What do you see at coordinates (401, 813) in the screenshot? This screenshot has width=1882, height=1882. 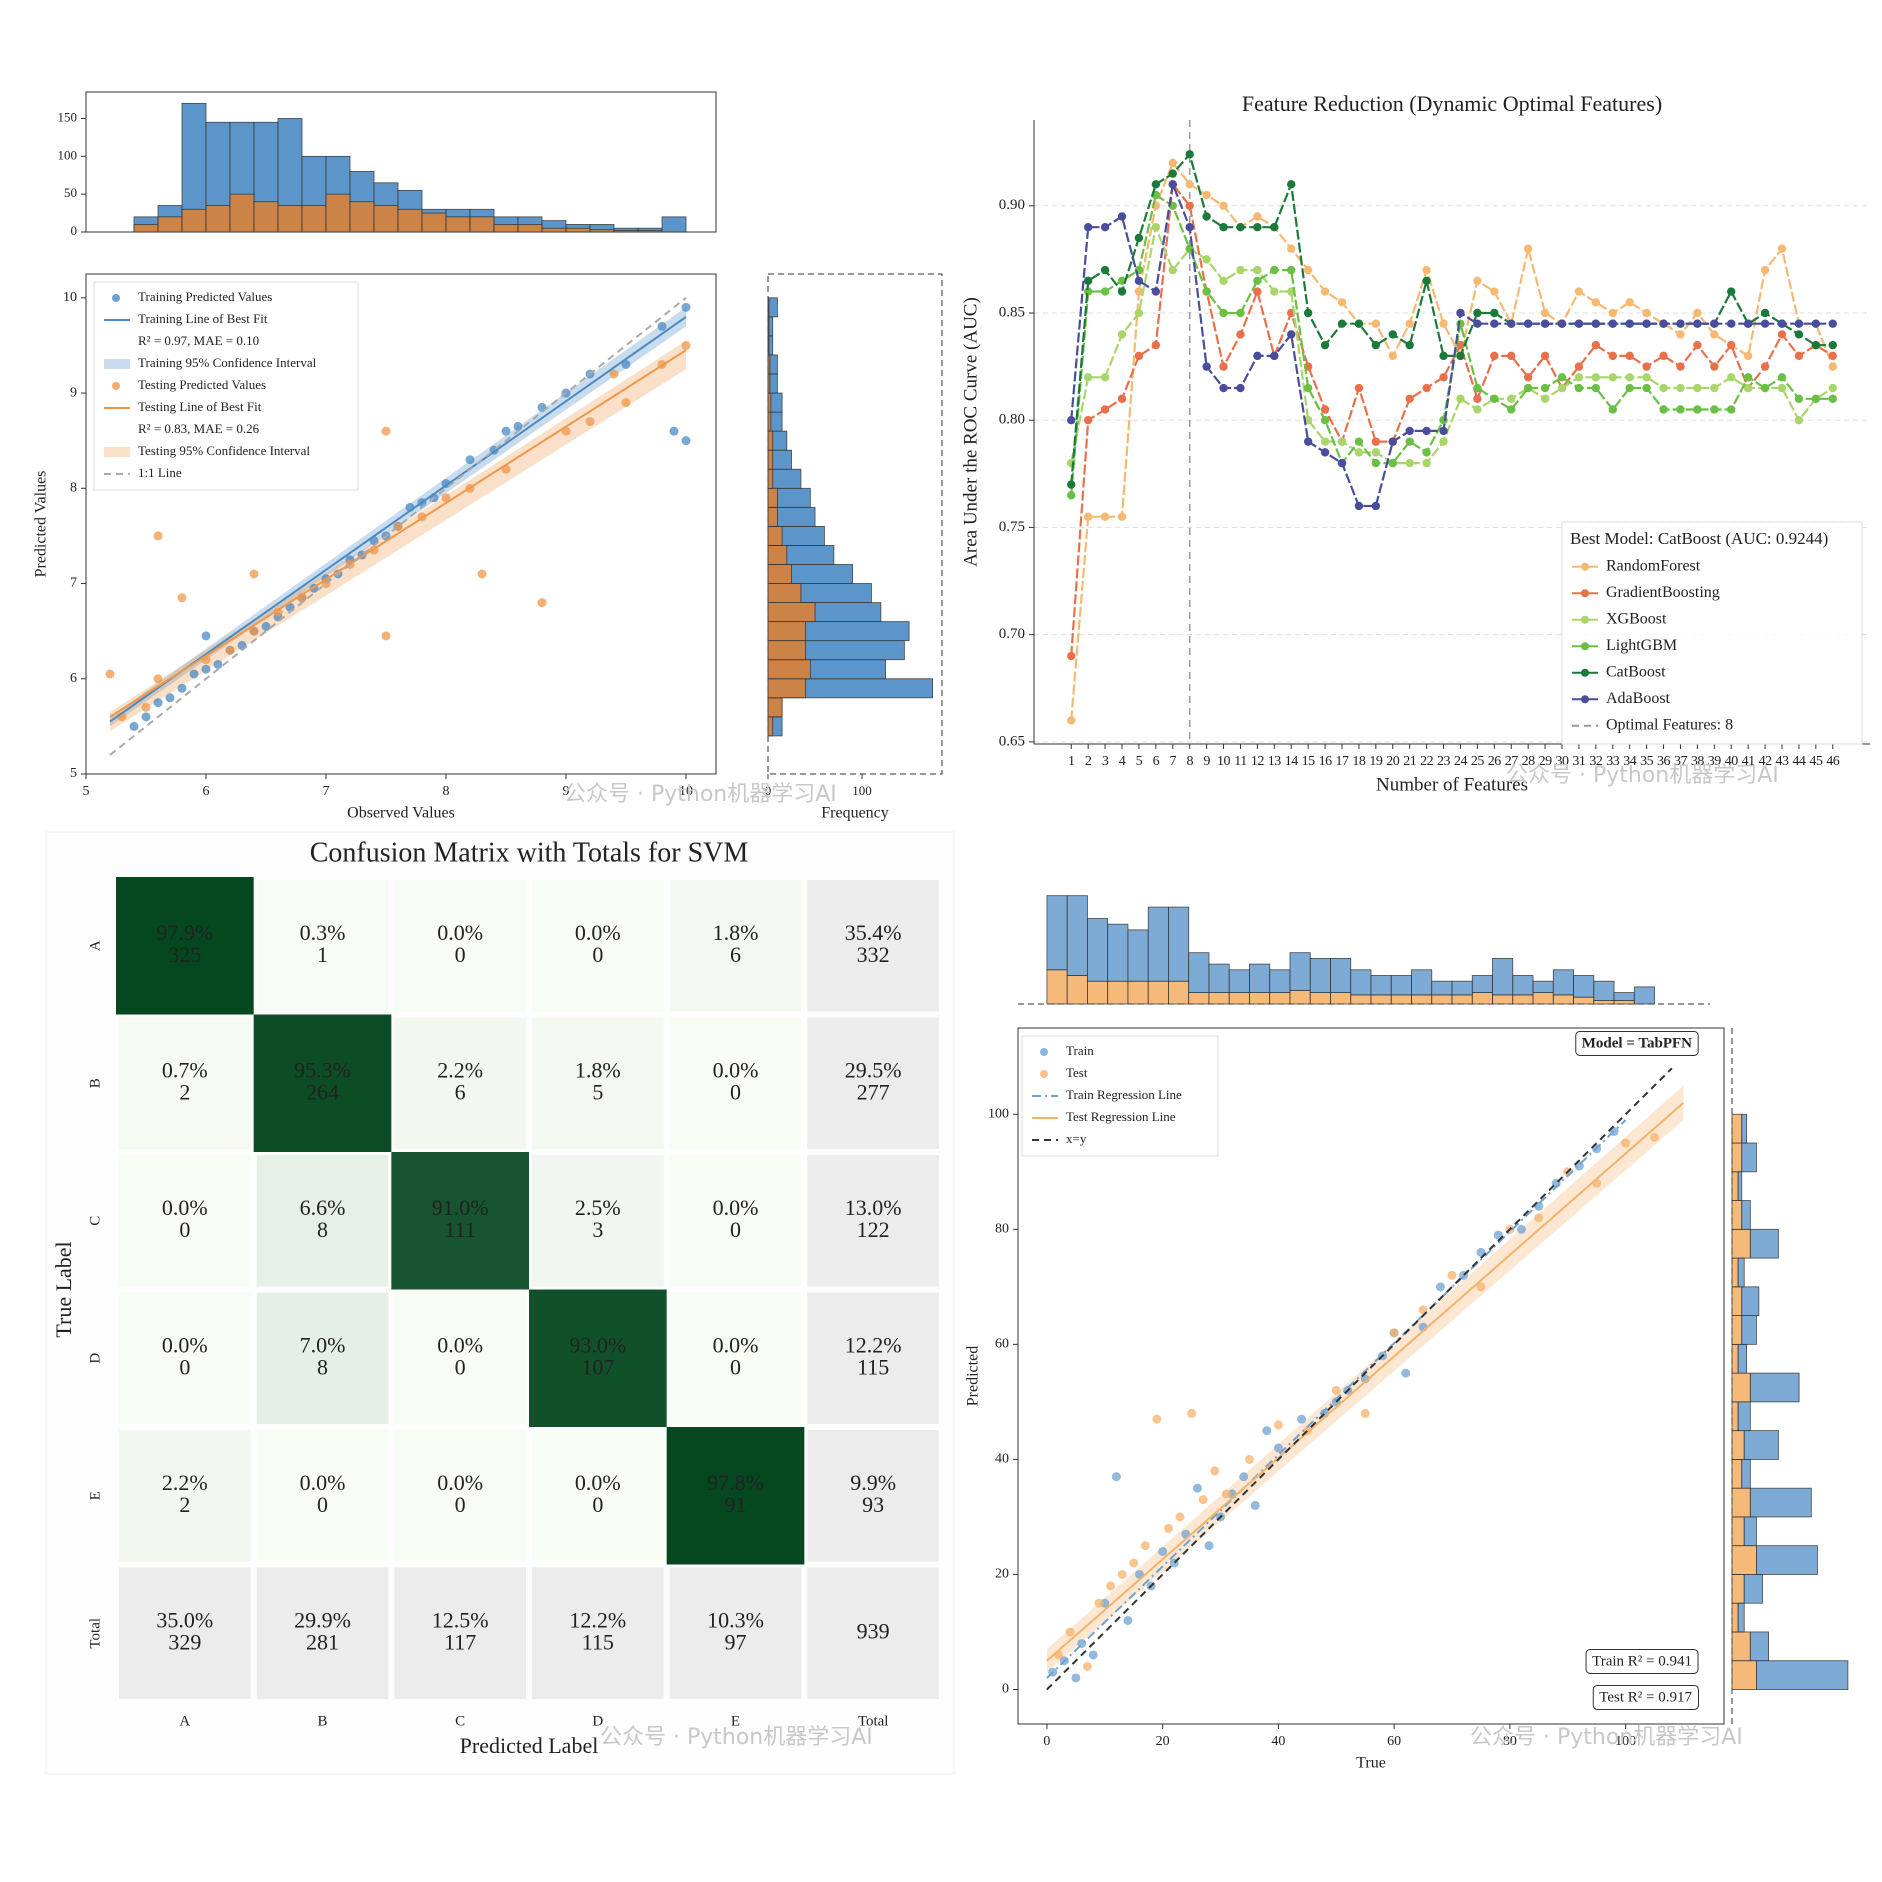 I see `x-axis-label: Observed Values` at bounding box center [401, 813].